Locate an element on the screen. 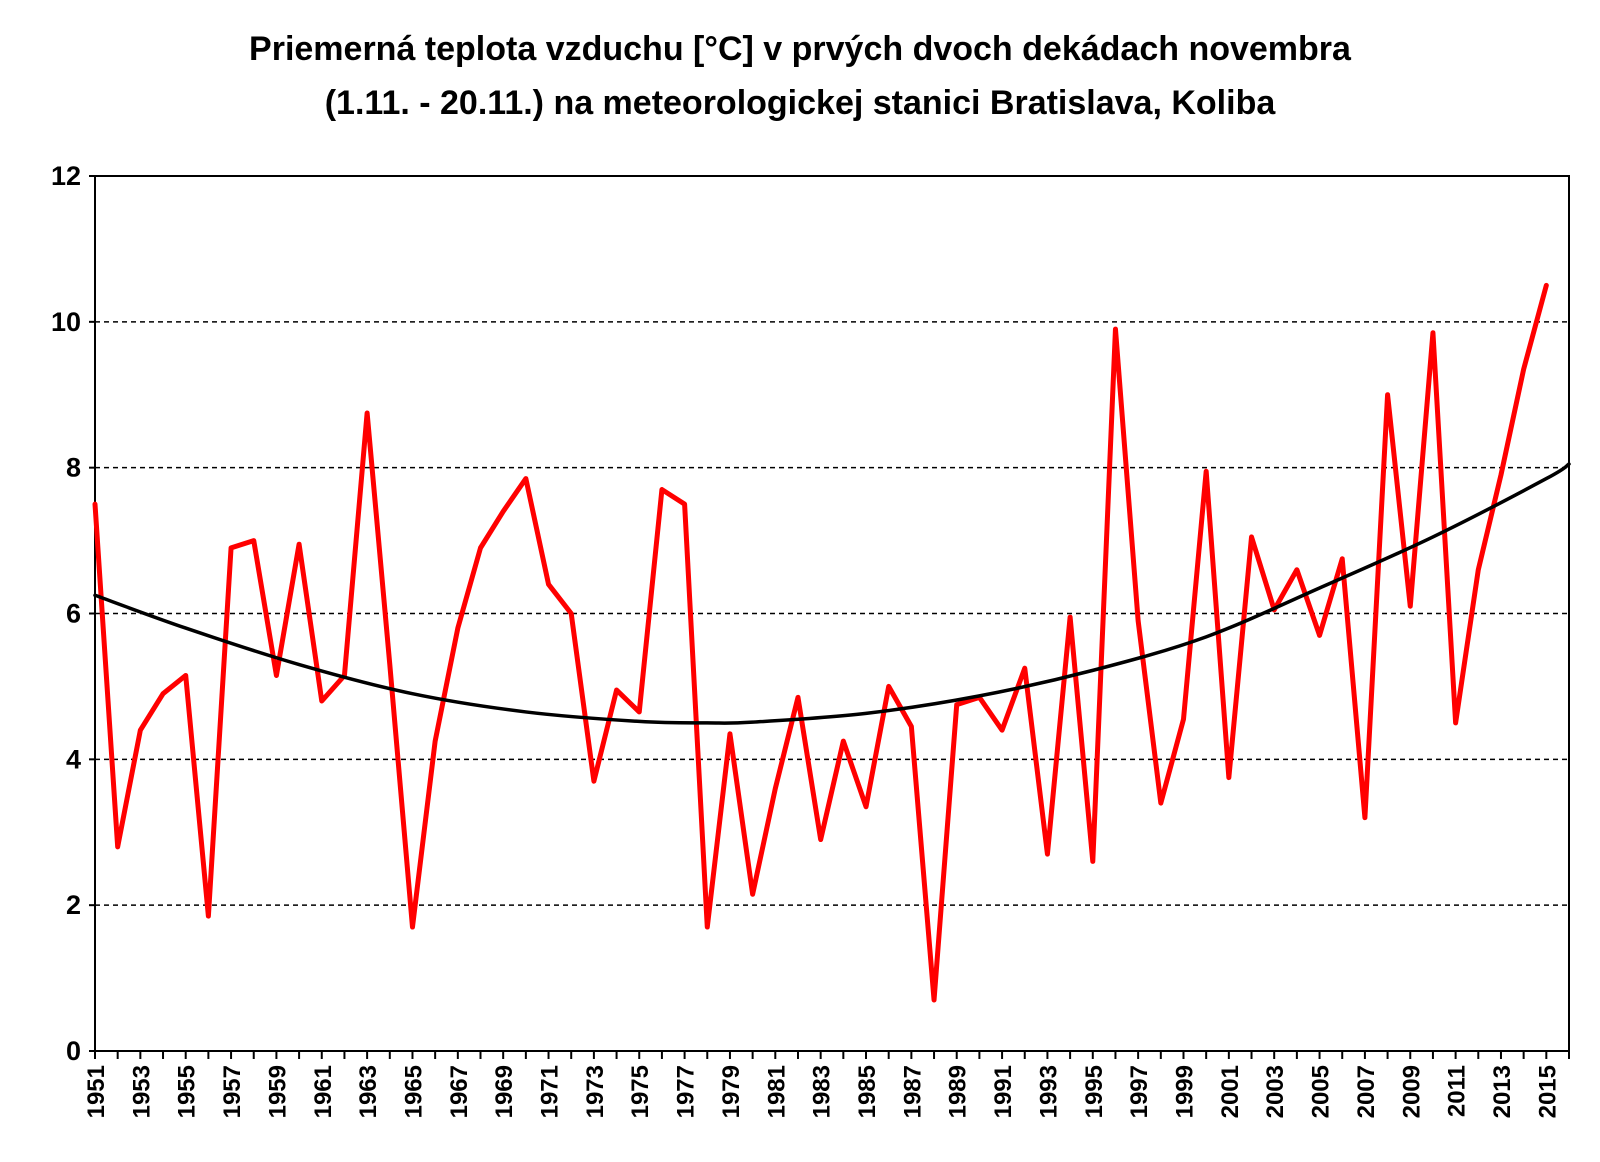 The image size is (1600, 1162). x-tick-label-1967: 1967 is located at coordinates (459, 1091).